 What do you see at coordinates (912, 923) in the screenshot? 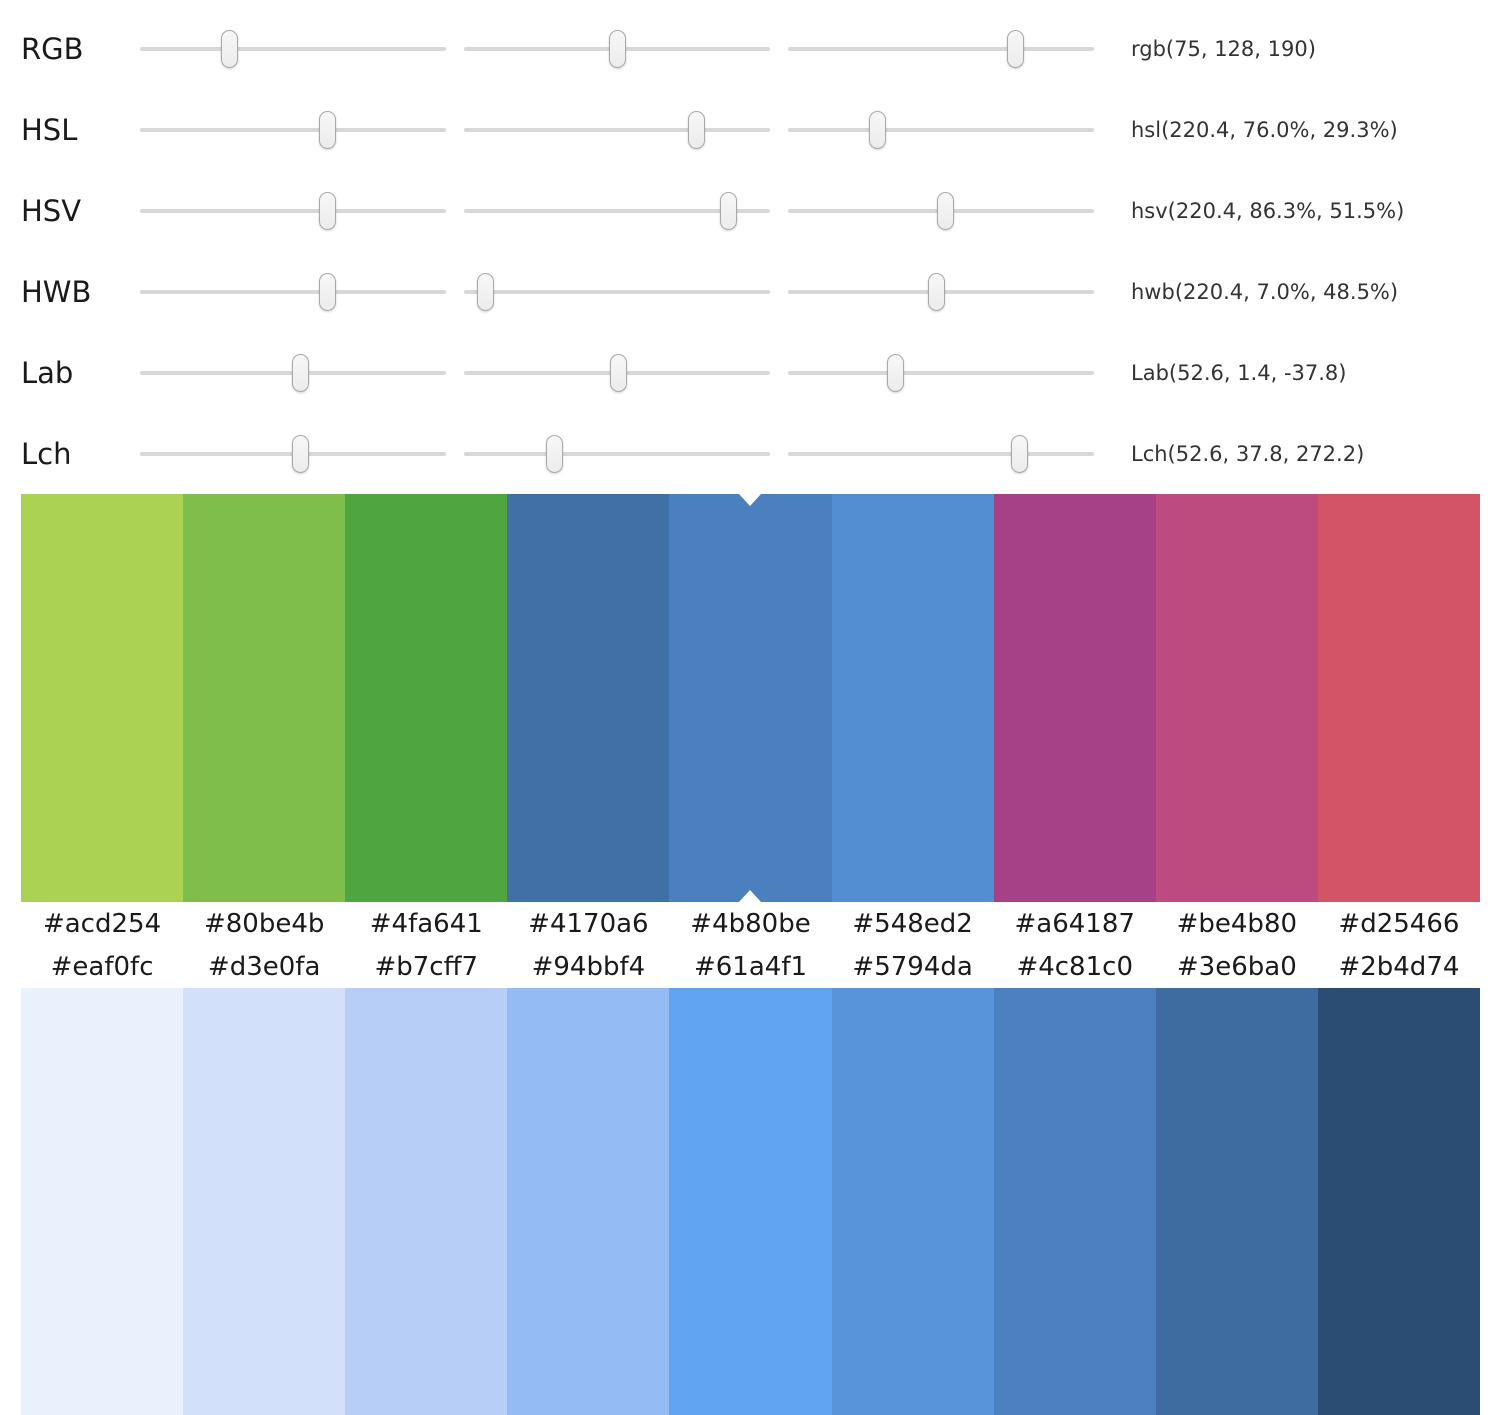
I see `hex-label: #548ed2` at bounding box center [912, 923].